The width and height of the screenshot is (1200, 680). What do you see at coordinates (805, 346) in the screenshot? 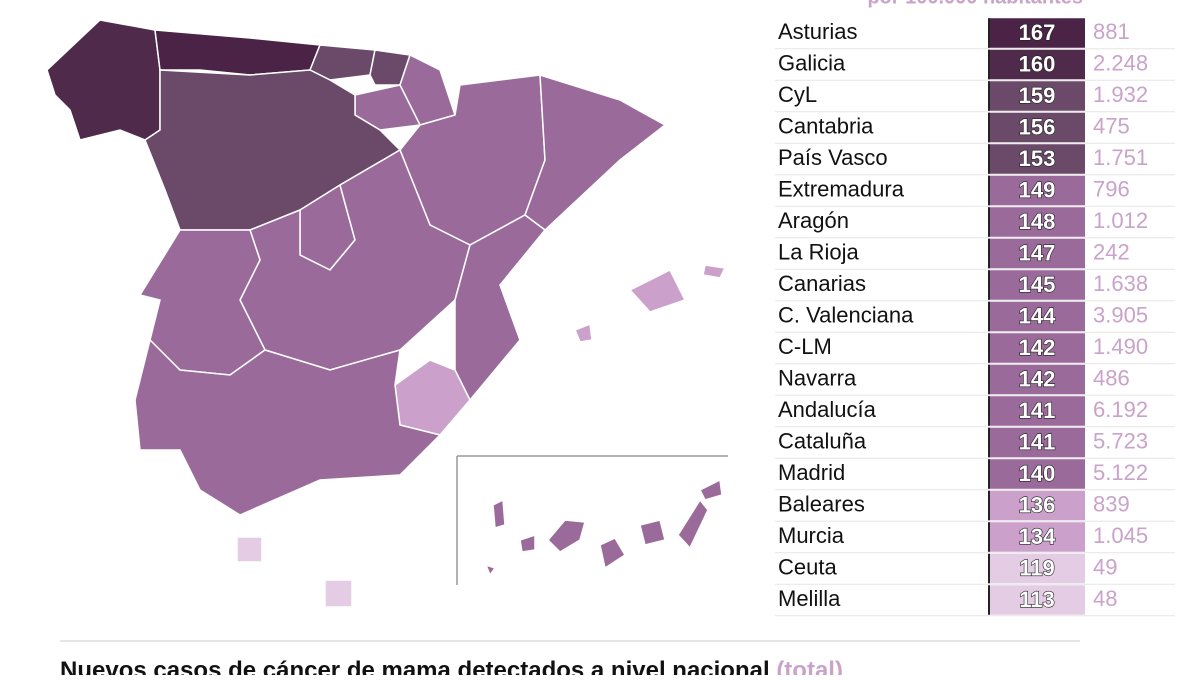
I see `region-name: C-LM` at bounding box center [805, 346].